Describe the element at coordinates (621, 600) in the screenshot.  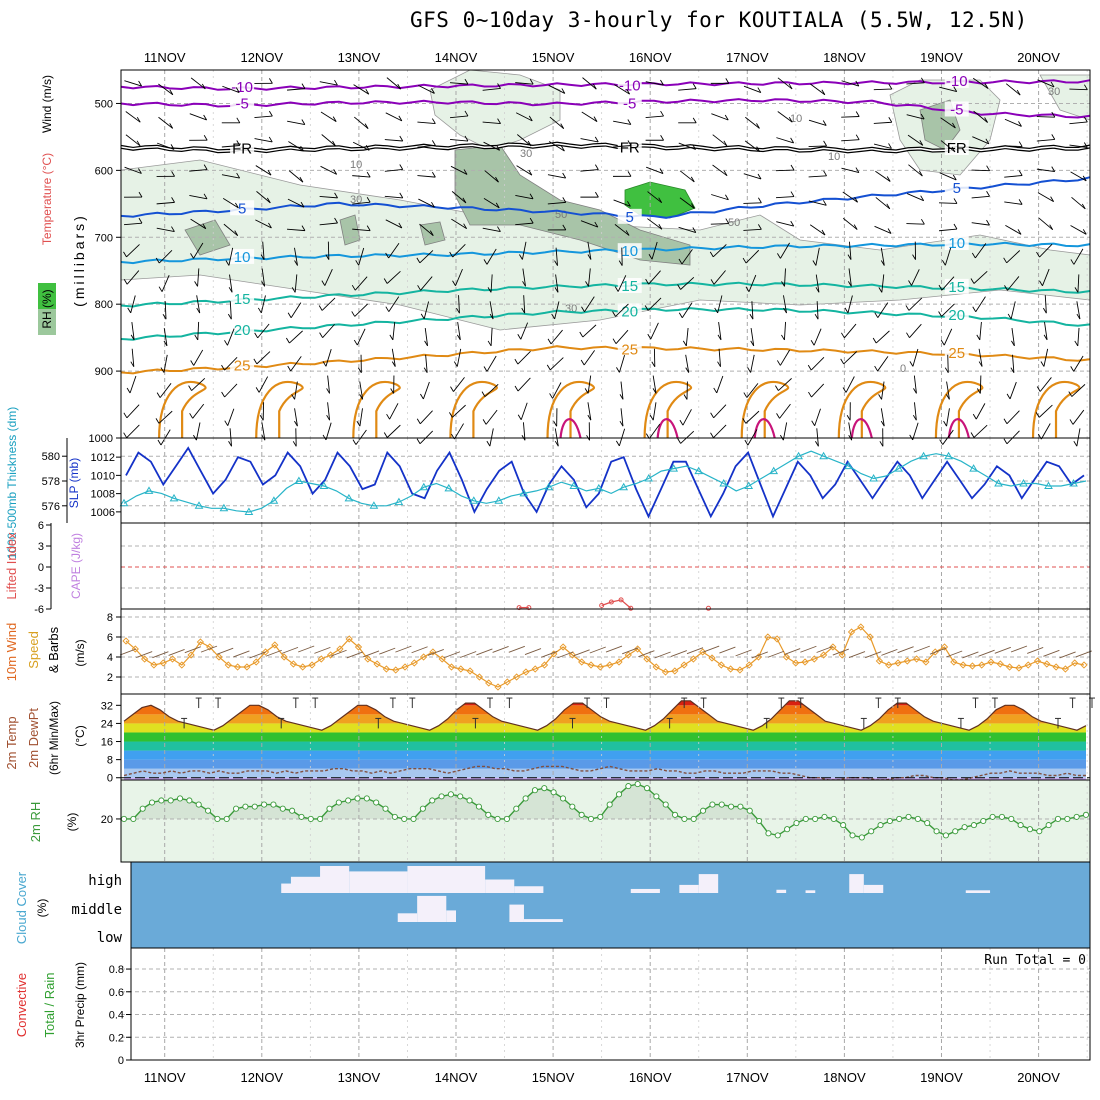
I see `lifted-index-marker` at that location.